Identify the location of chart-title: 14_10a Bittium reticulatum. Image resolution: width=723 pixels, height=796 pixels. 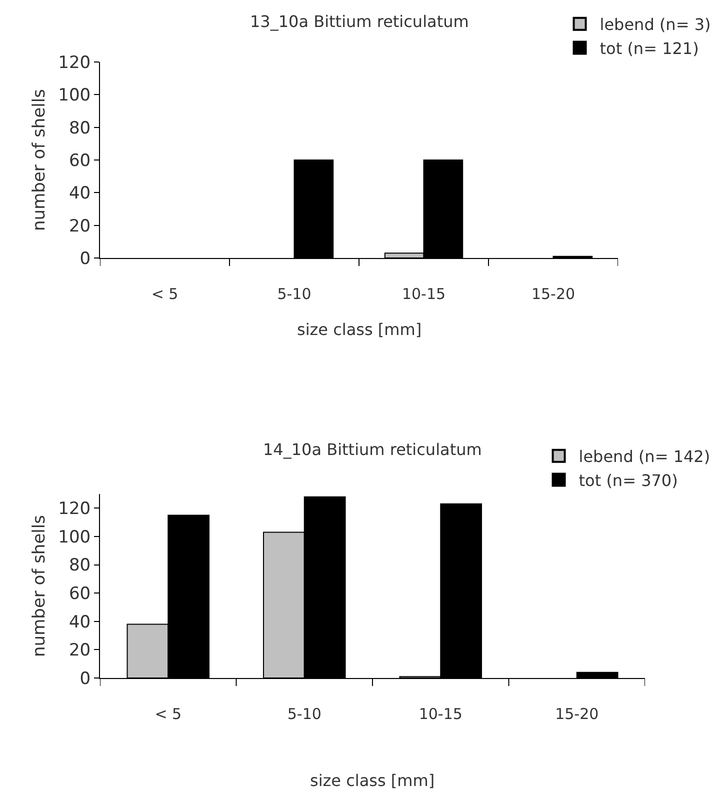
(372, 449).